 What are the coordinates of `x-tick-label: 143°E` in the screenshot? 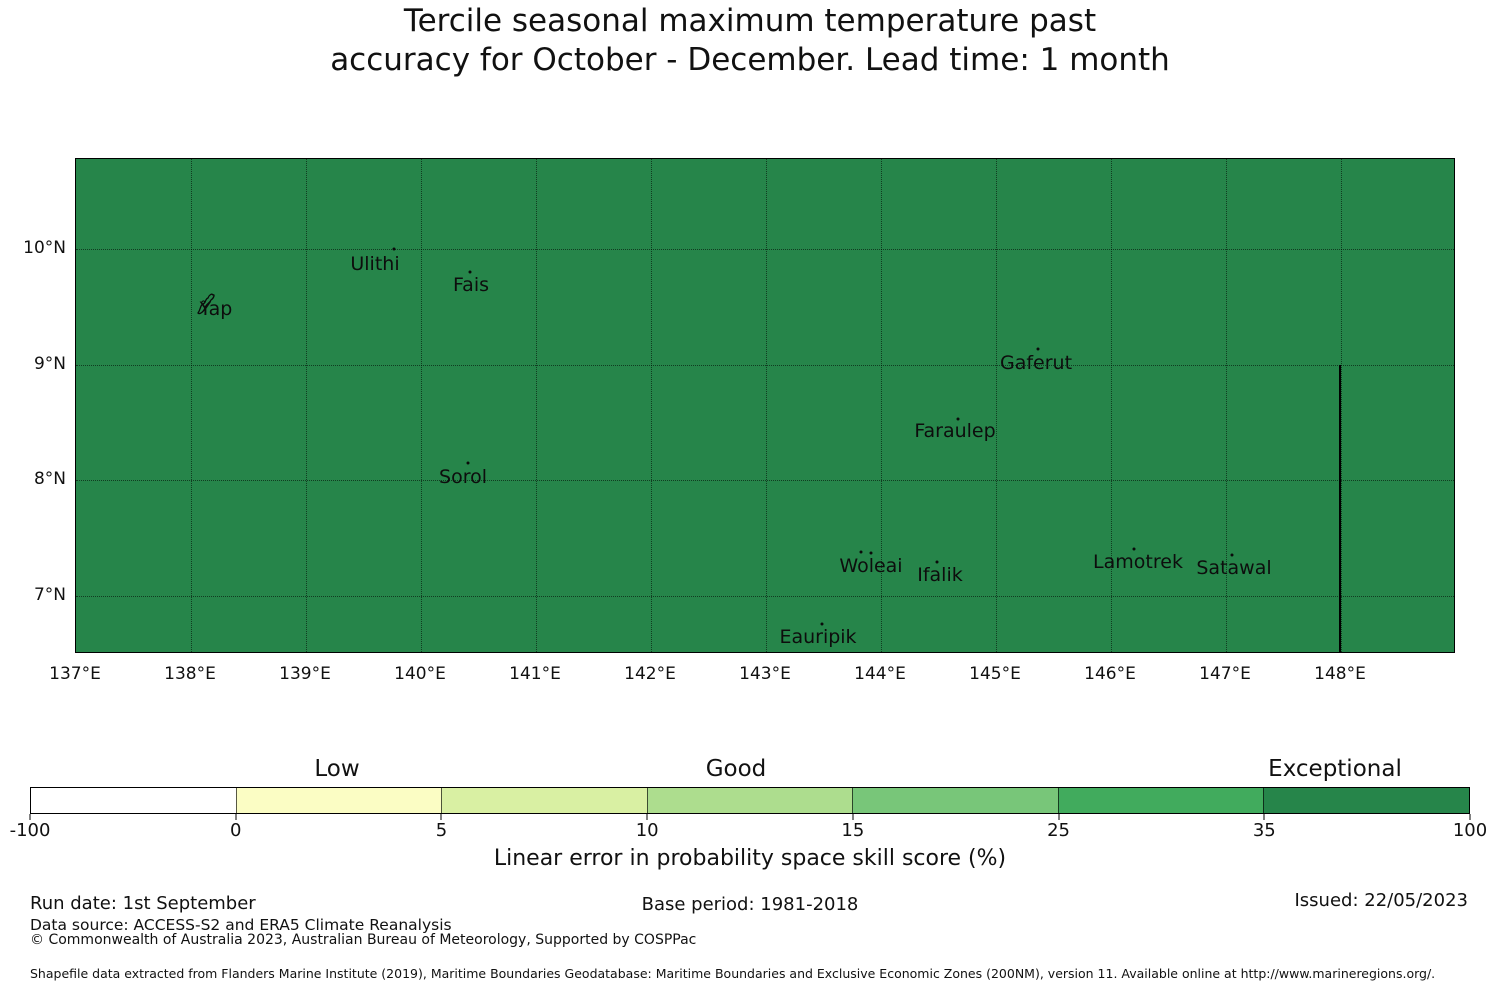 It's located at (765, 674).